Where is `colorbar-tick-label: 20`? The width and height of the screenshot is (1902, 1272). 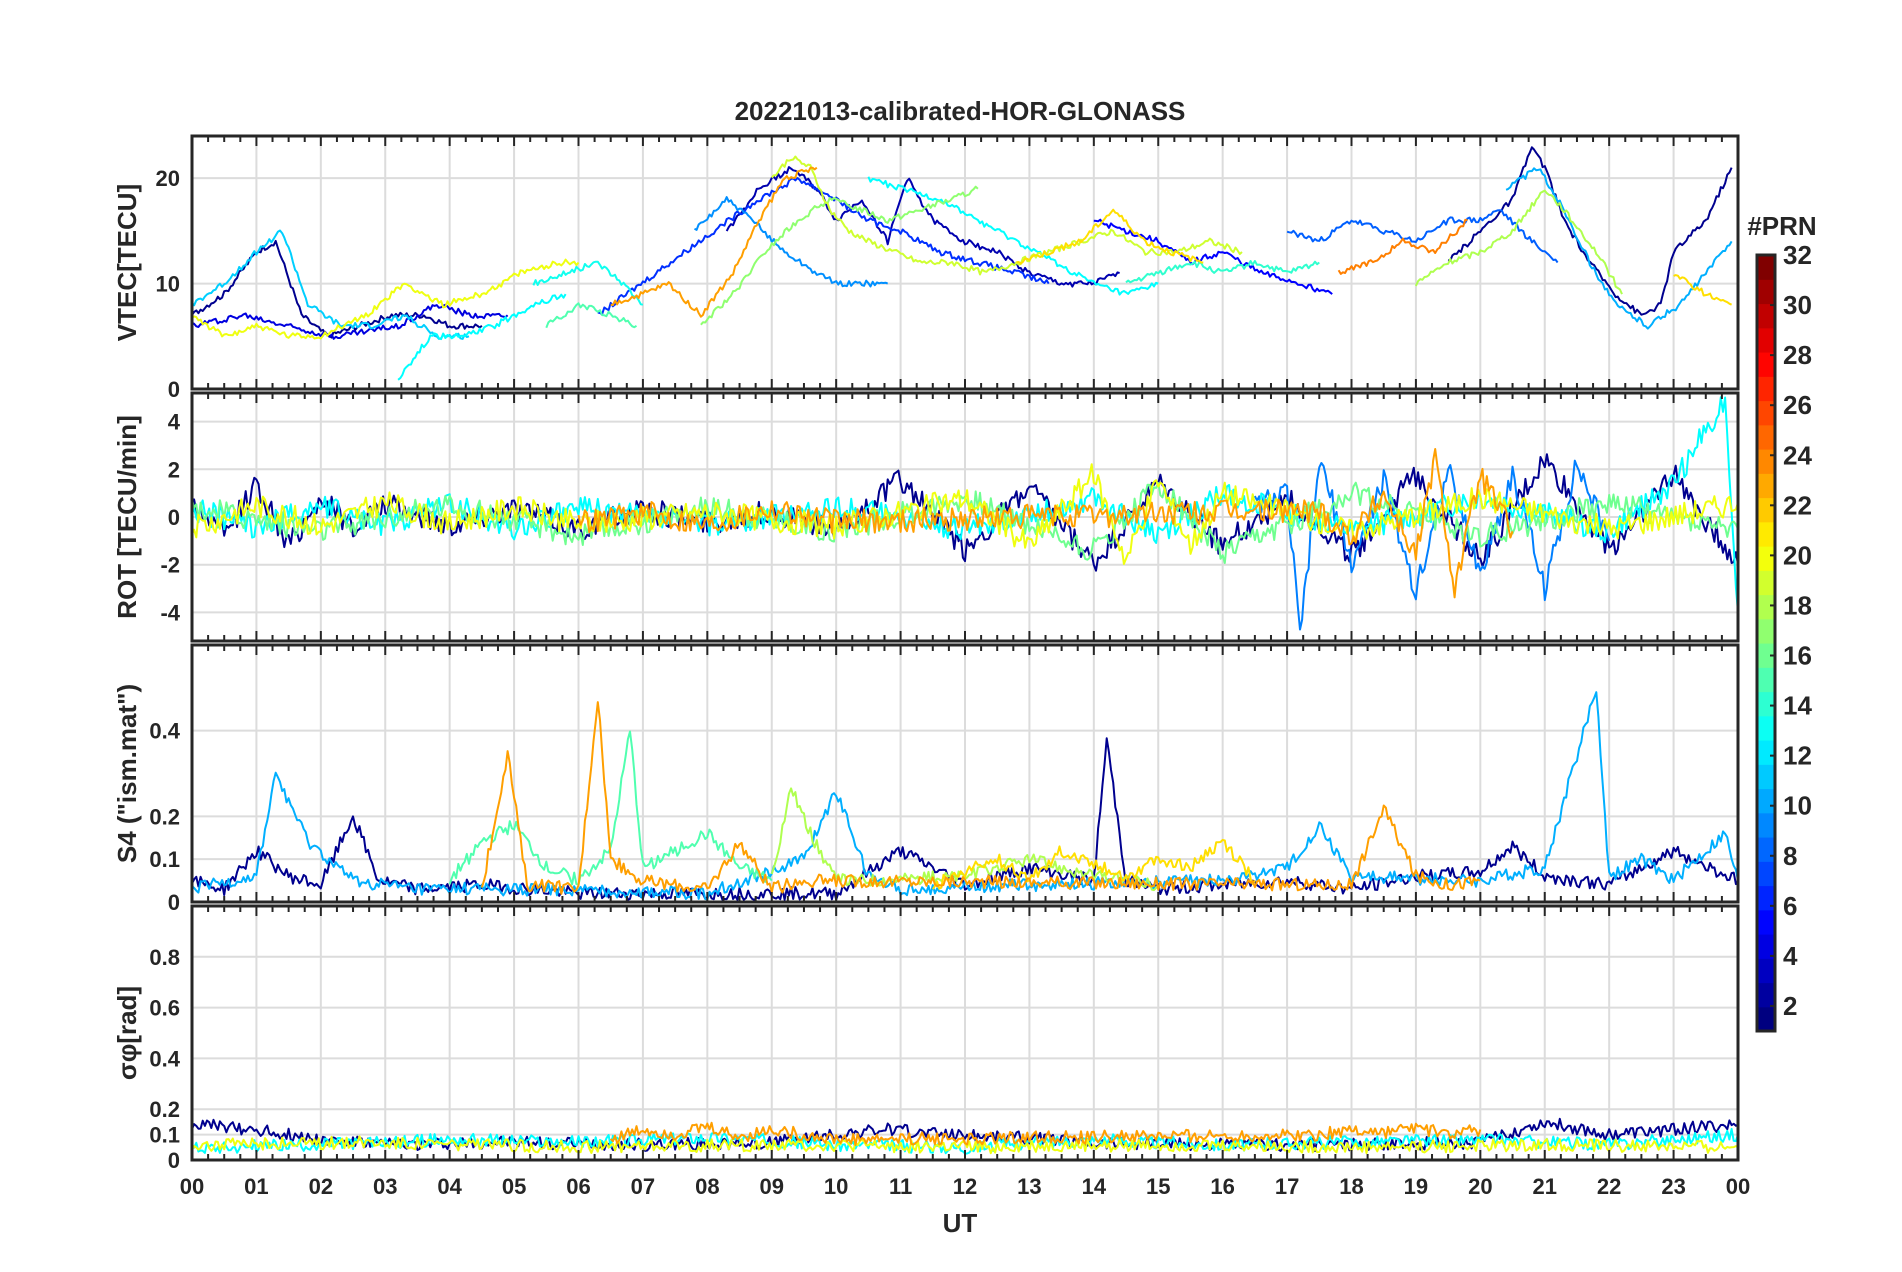
colorbar-tick-label: 20 is located at coordinates (1797, 555).